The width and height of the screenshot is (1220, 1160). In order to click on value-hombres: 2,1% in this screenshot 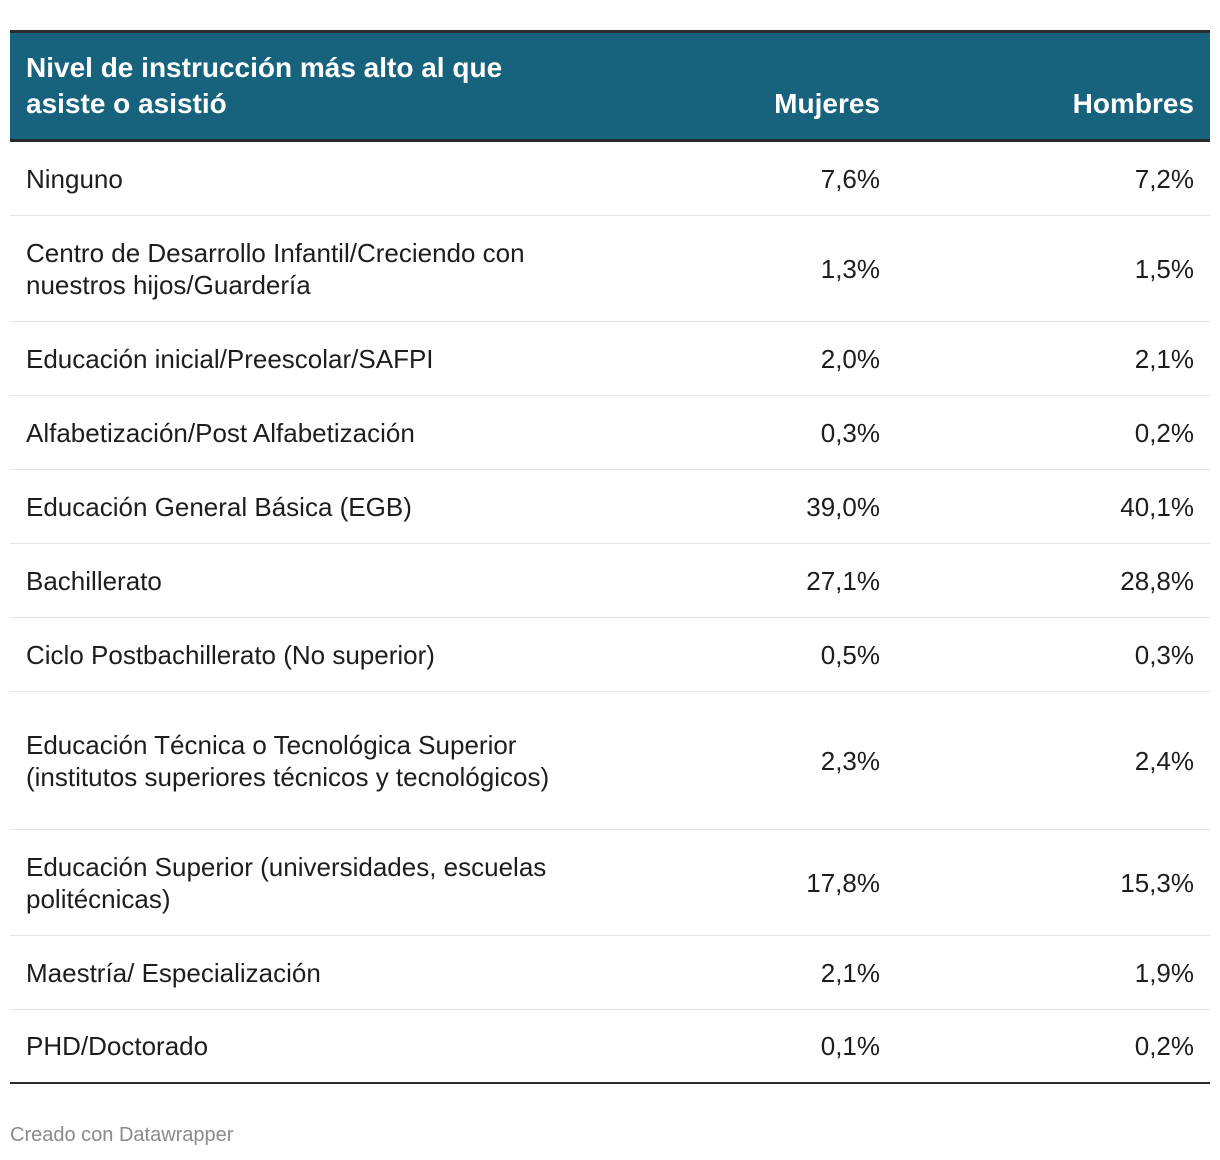, I will do `click(1164, 358)`.